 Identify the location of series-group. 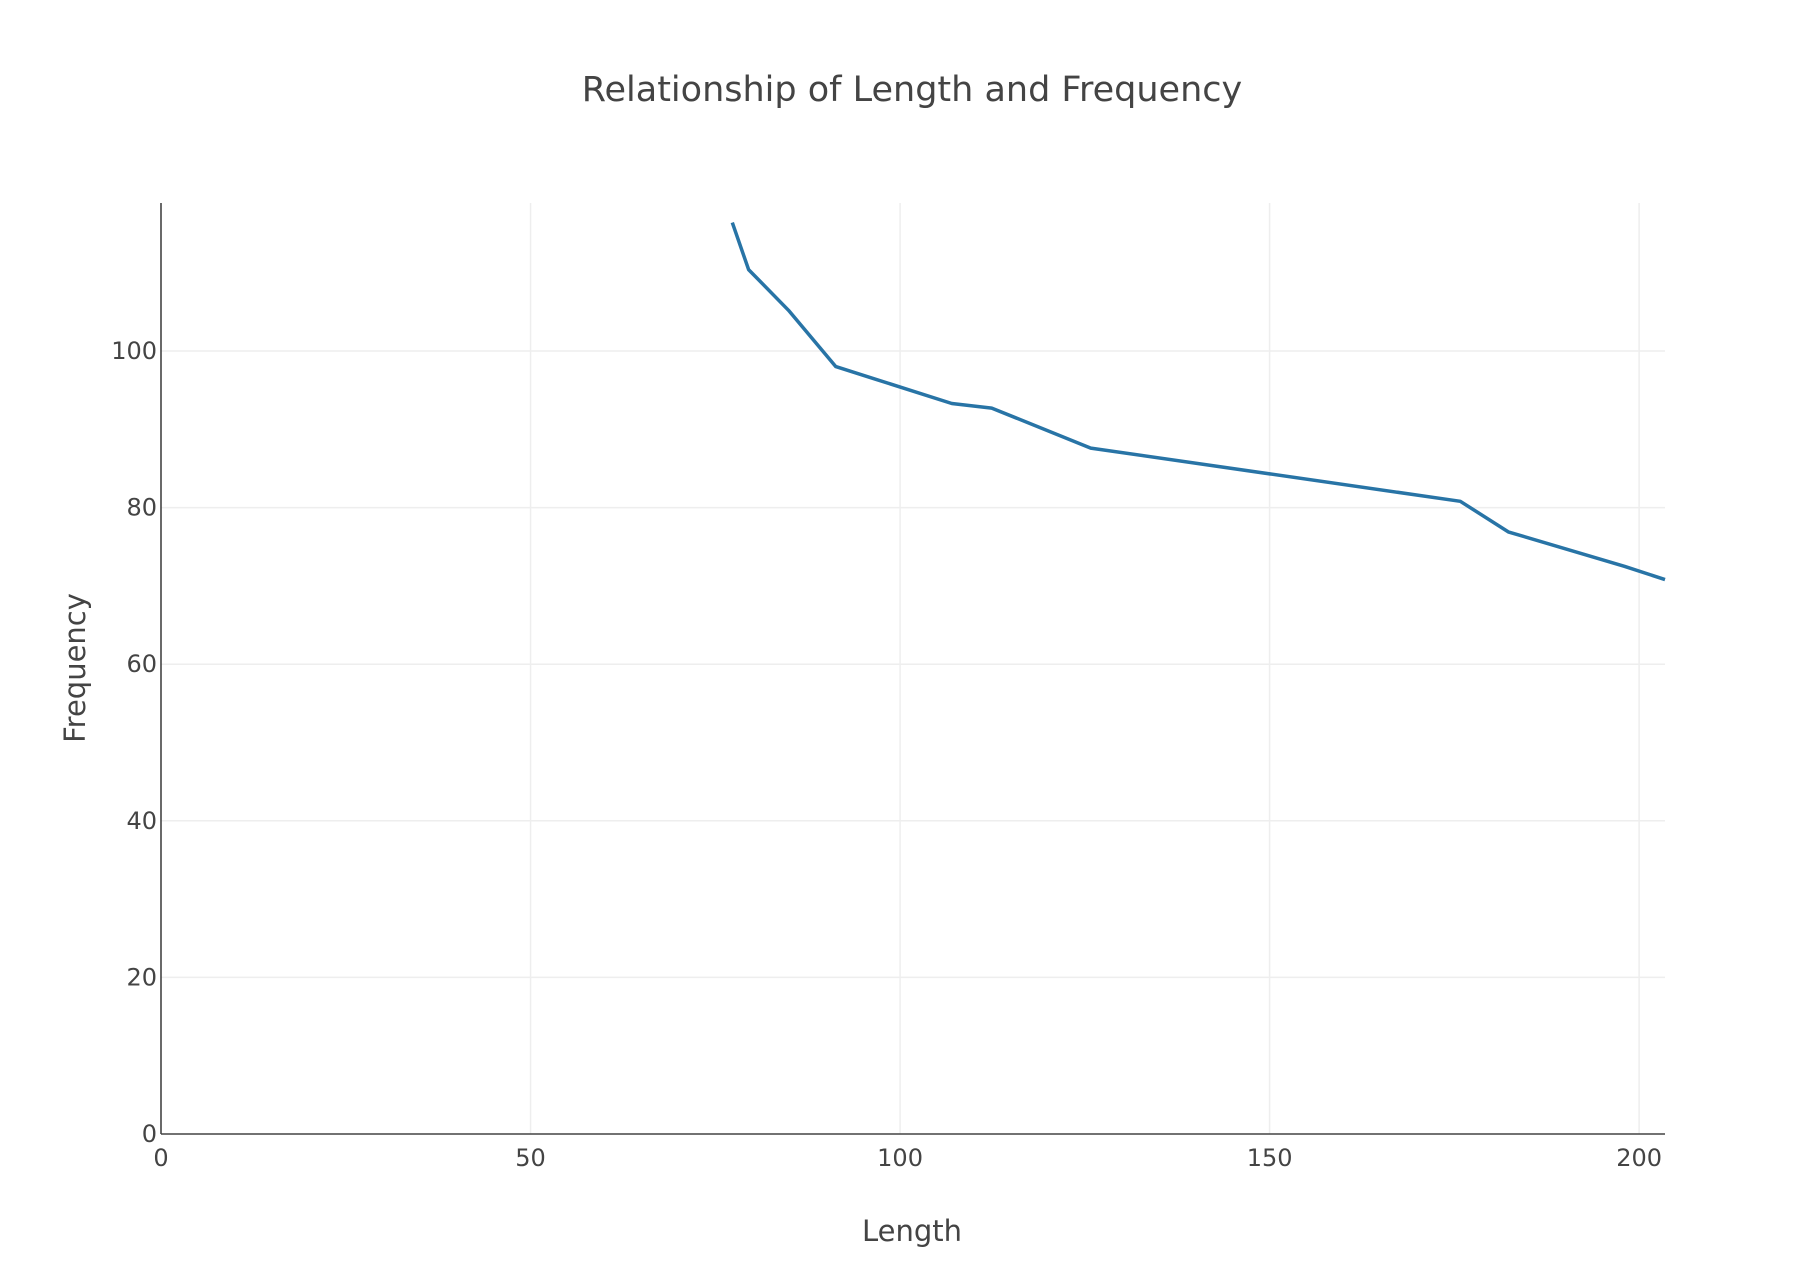
(1198, 402).